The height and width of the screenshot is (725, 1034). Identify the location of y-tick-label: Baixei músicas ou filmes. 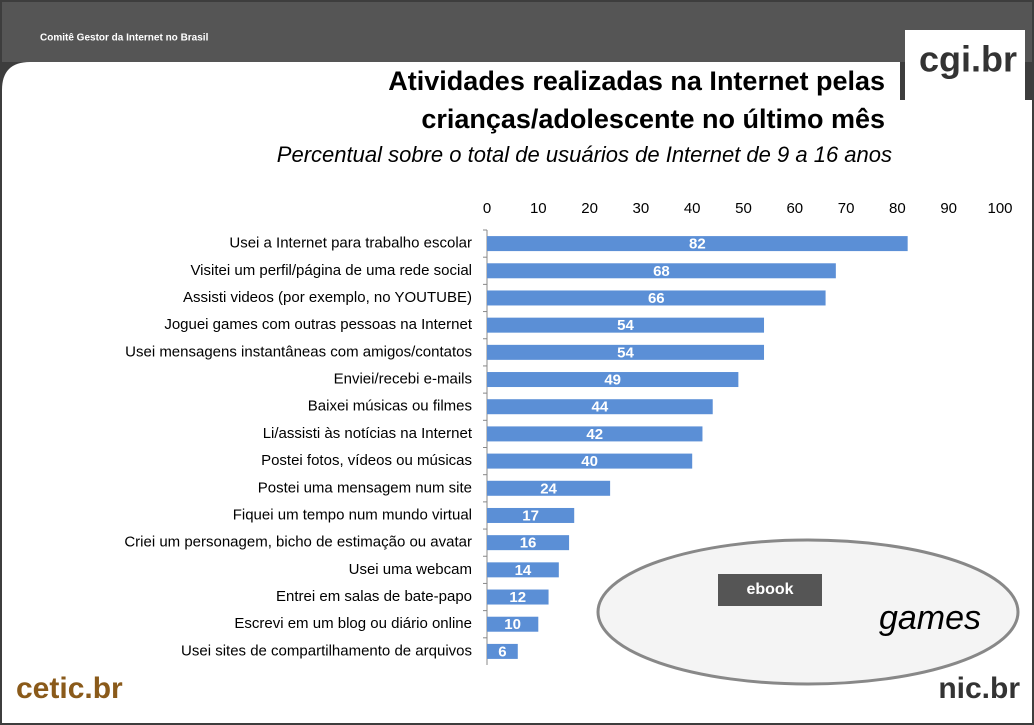
(390, 406).